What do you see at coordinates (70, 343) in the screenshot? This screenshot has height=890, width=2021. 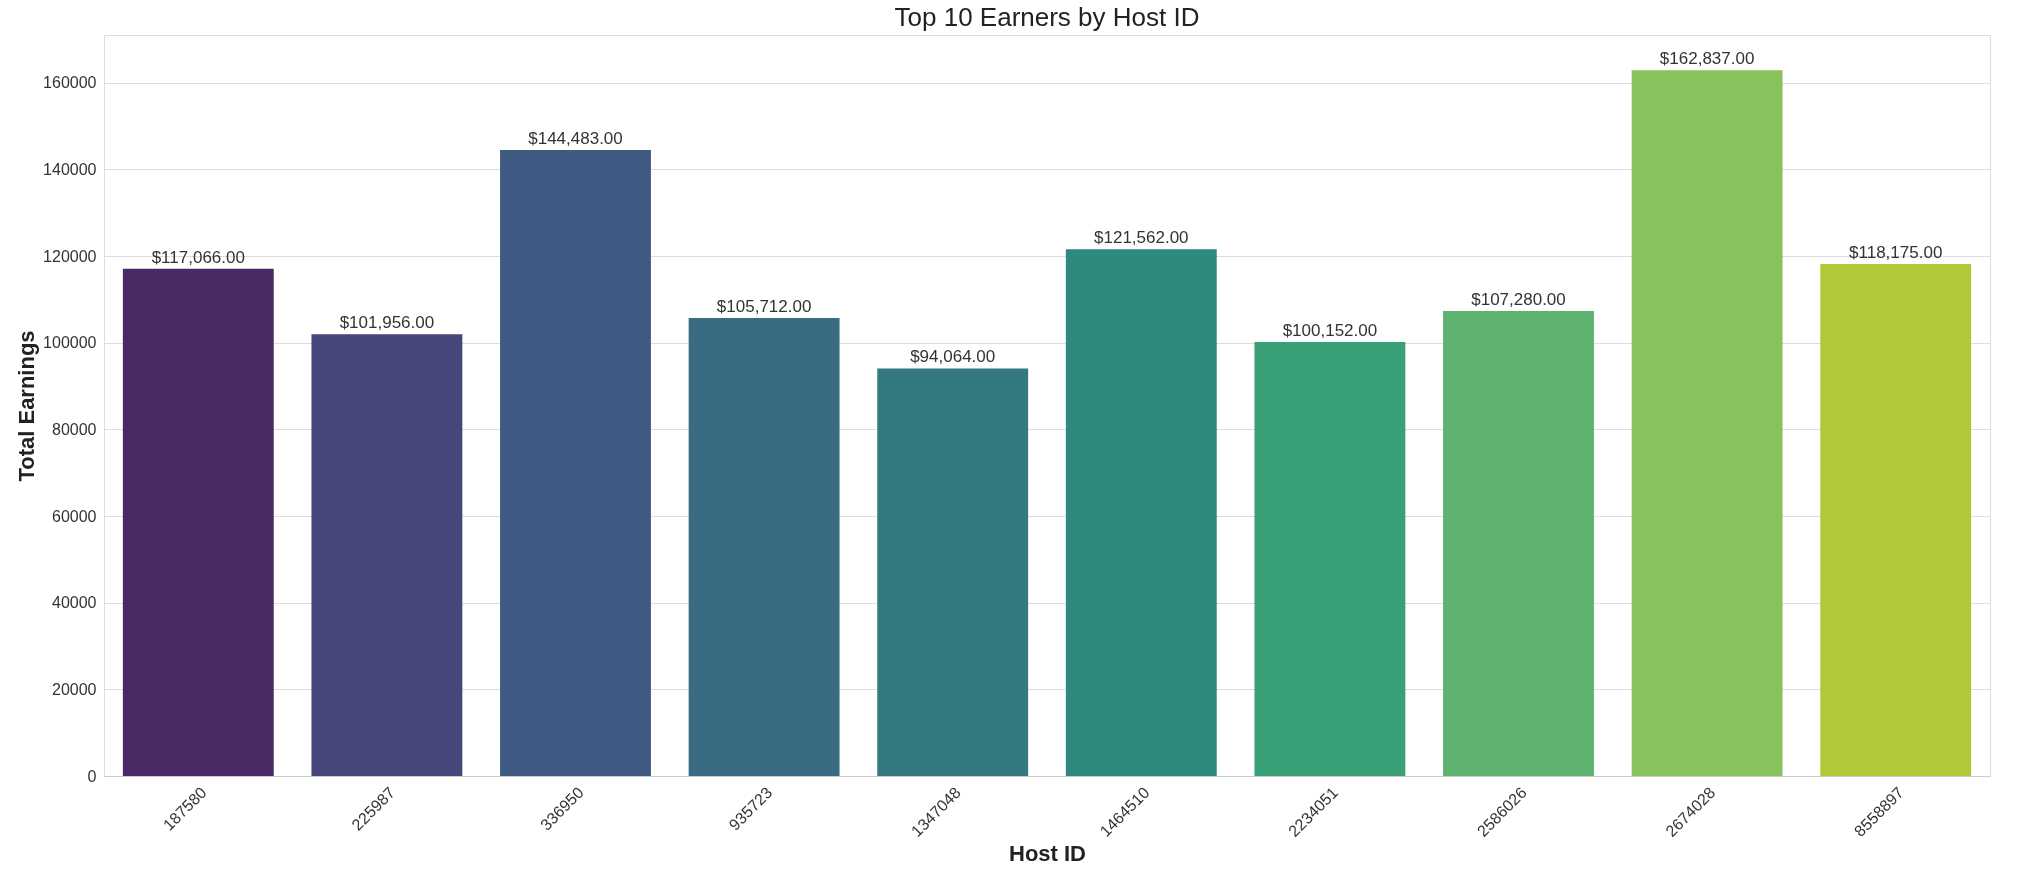 I see `y-tick-label: 100000` at bounding box center [70, 343].